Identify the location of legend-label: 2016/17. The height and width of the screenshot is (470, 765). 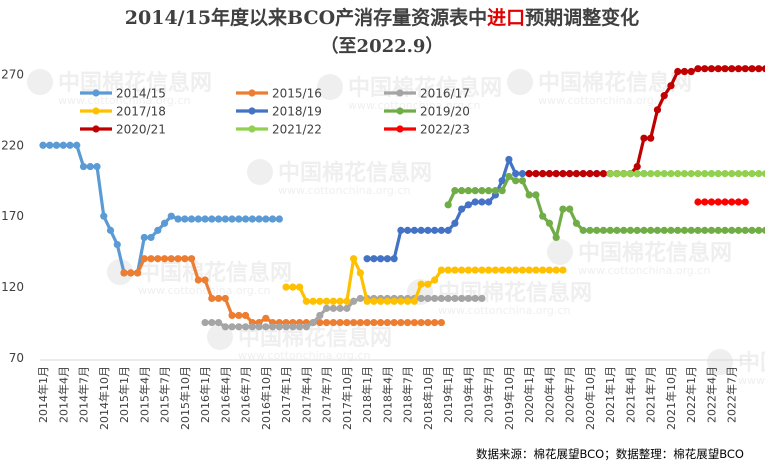
(445, 94).